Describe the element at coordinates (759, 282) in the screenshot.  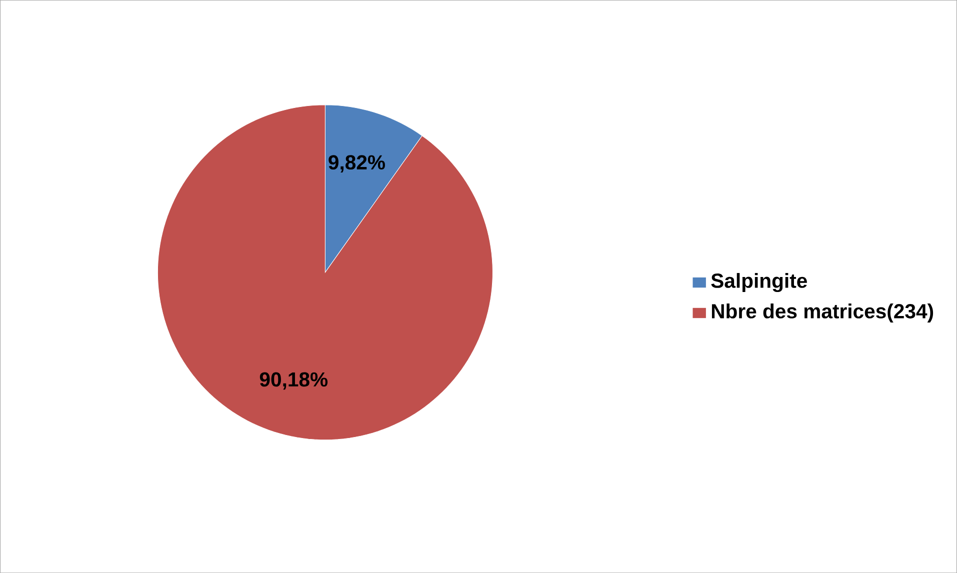
I see `legend-label: Salpingite` at that location.